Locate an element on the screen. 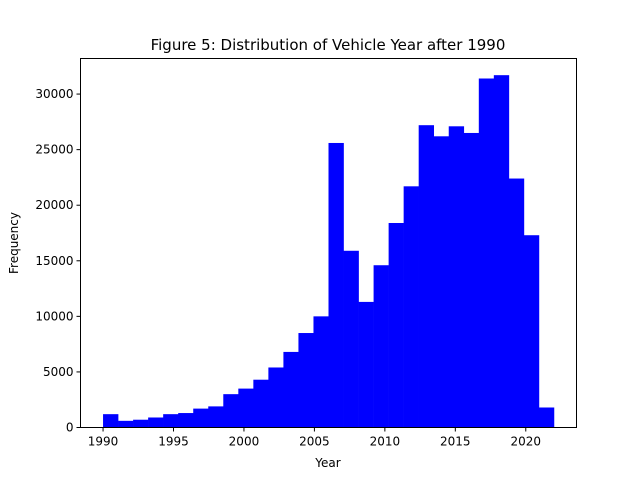 This screenshot has height=480, width=640. x-tick-label: 2000 is located at coordinates (244, 442).